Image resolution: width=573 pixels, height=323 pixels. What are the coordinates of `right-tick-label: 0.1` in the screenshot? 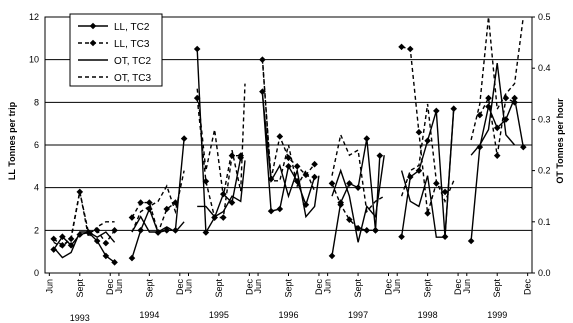 It's located at (544, 222).